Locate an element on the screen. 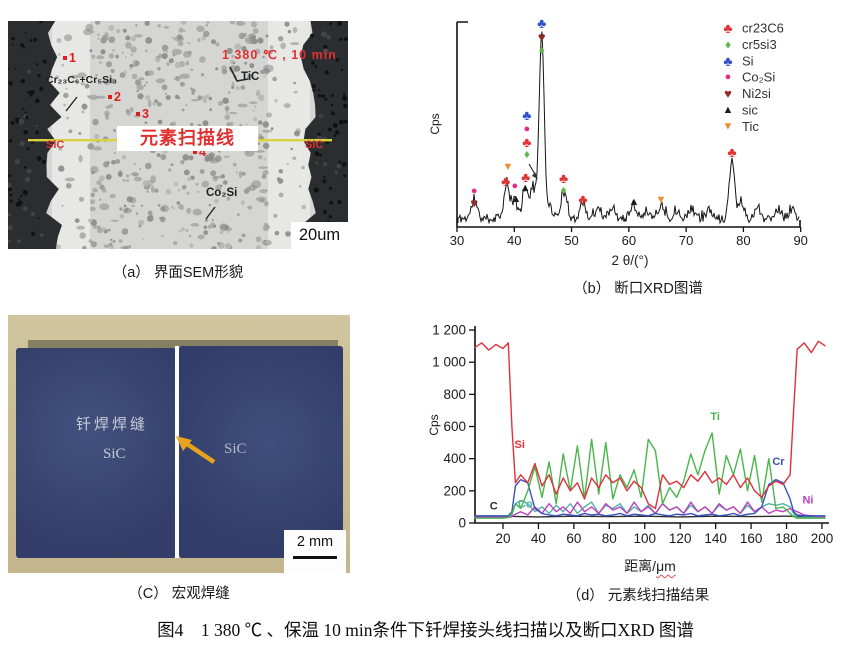 The height and width of the screenshot is (651, 851). svg-text: Ni2si is located at coordinates (756, 93).